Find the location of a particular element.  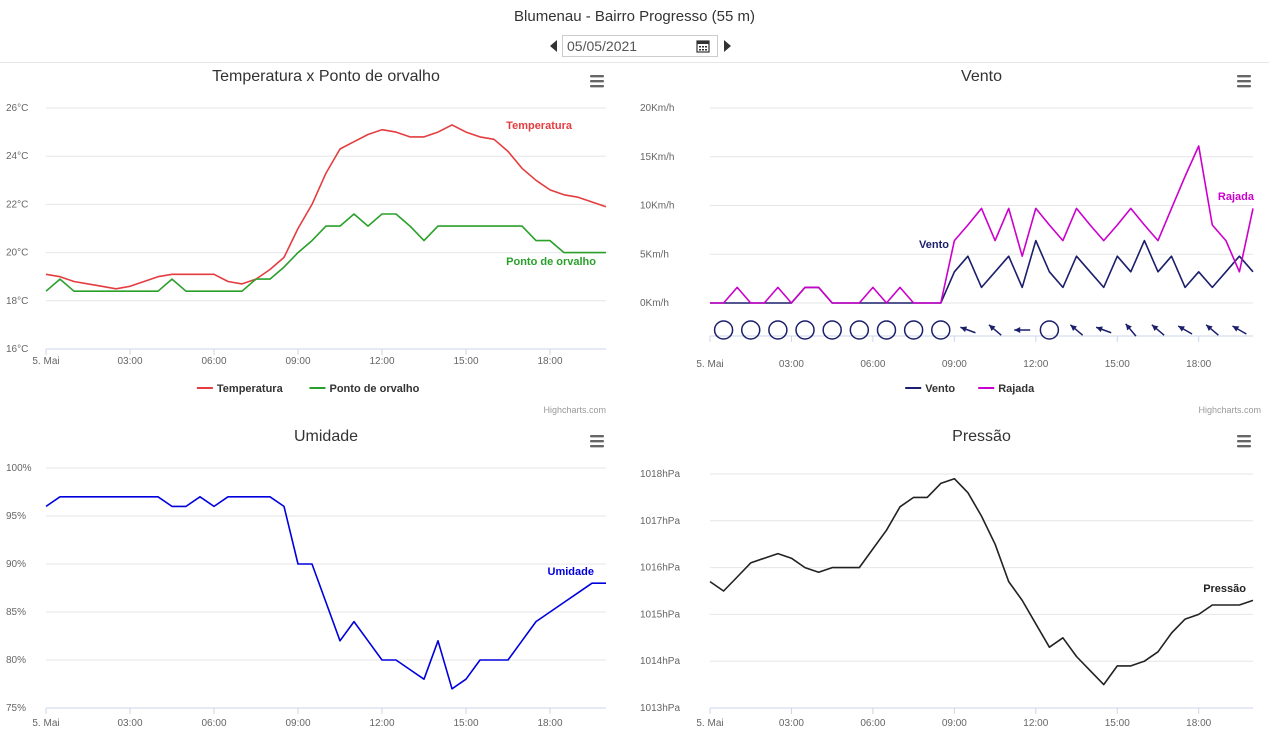

series-label: Ponto de orvalho is located at coordinates (551, 262).